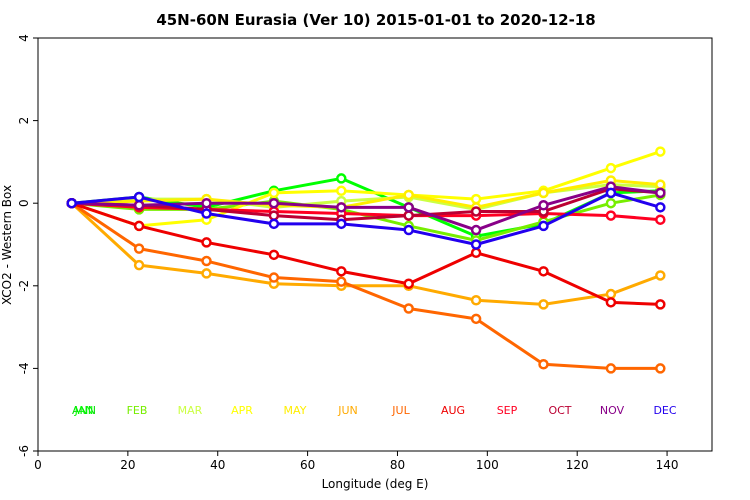  Describe the element at coordinates (507, 410) in the screenshot. I see `legend-sep: SEP` at that location.